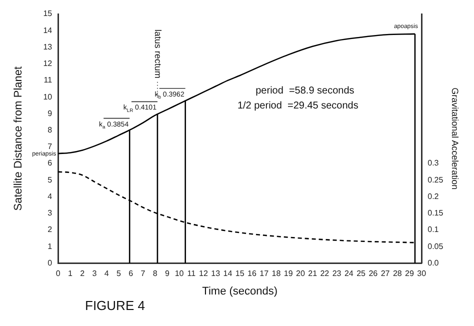 The image size is (474, 326). Describe the element at coordinates (277, 273) in the screenshot. I see `x-tick-label: 18` at that location.